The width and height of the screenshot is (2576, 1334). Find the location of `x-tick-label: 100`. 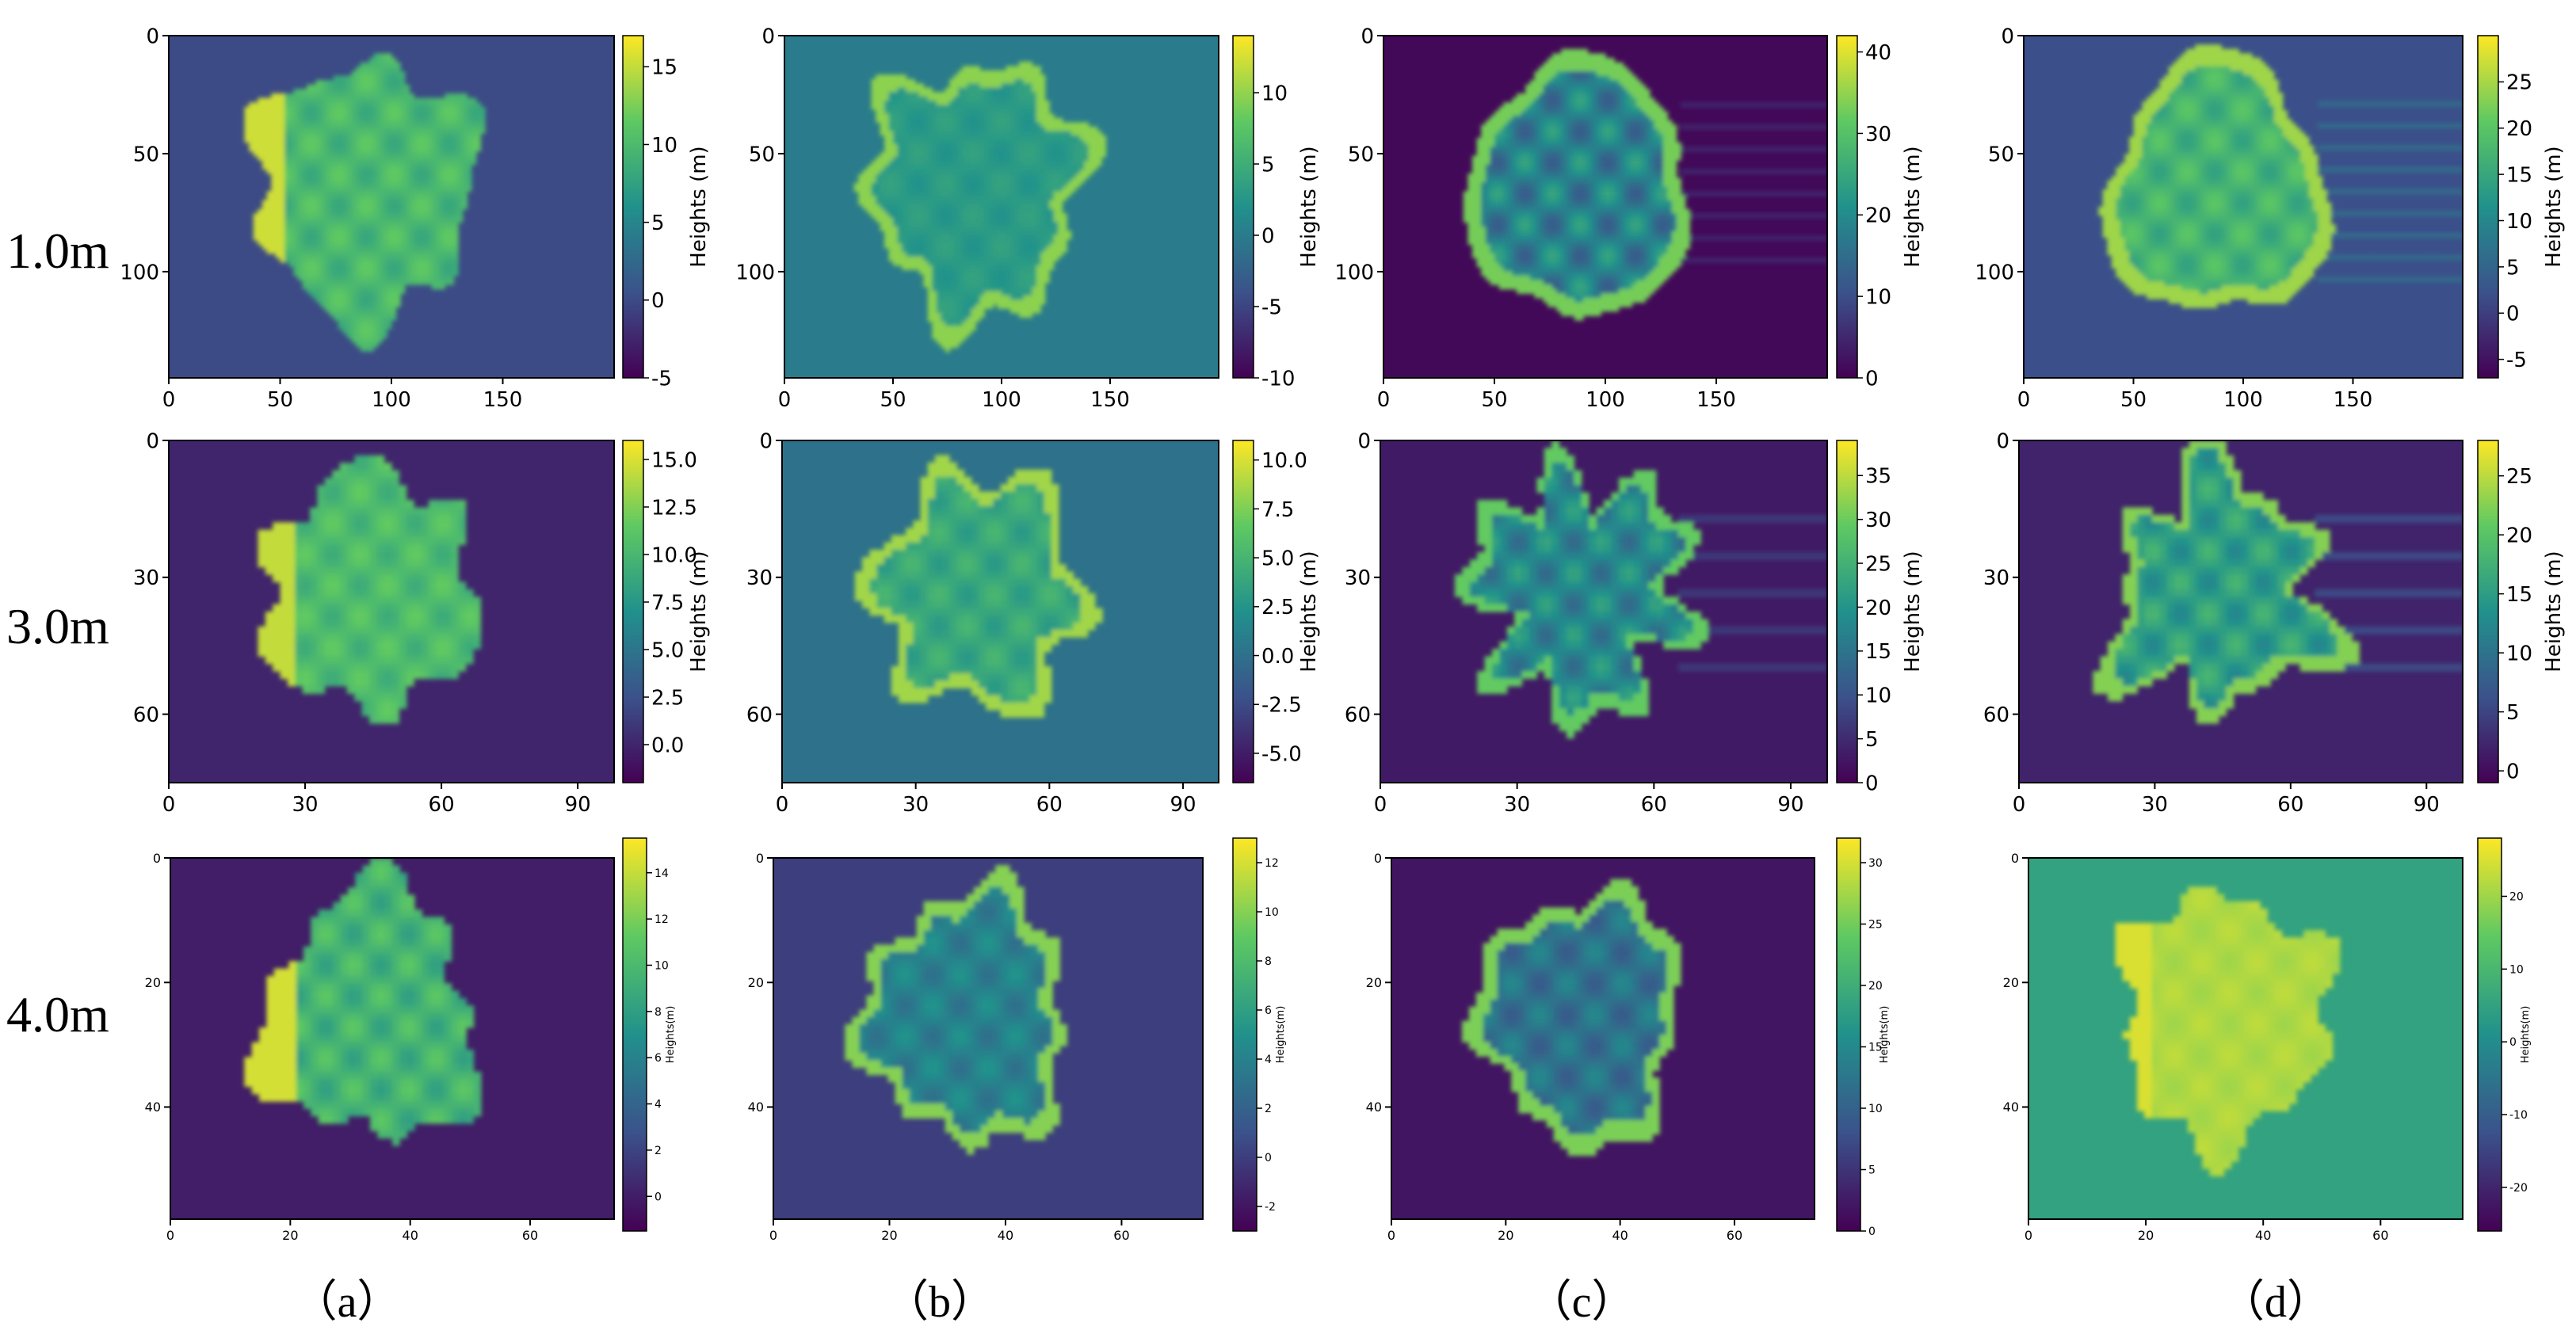

x-tick-label: 100 is located at coordinates (1605, 400).